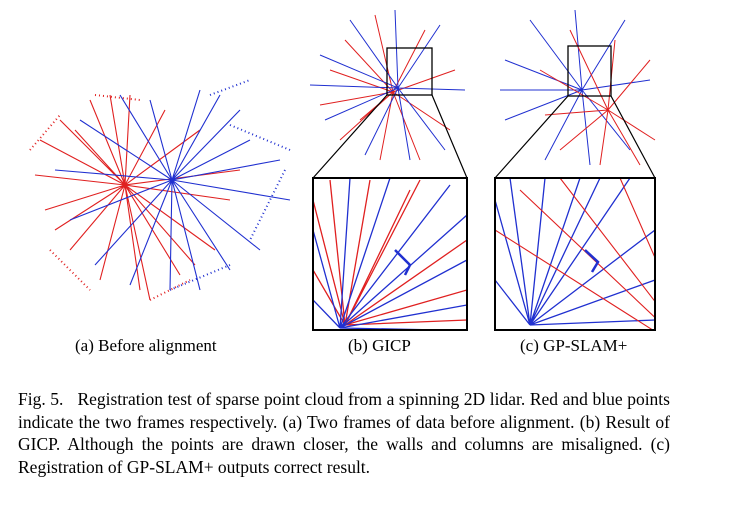 The image size is (737, 509). What do you see at coordinates (379, 345) in the screenshot?
I see `subfigure-label: (b) GICP` at bounding box center [379, 345].